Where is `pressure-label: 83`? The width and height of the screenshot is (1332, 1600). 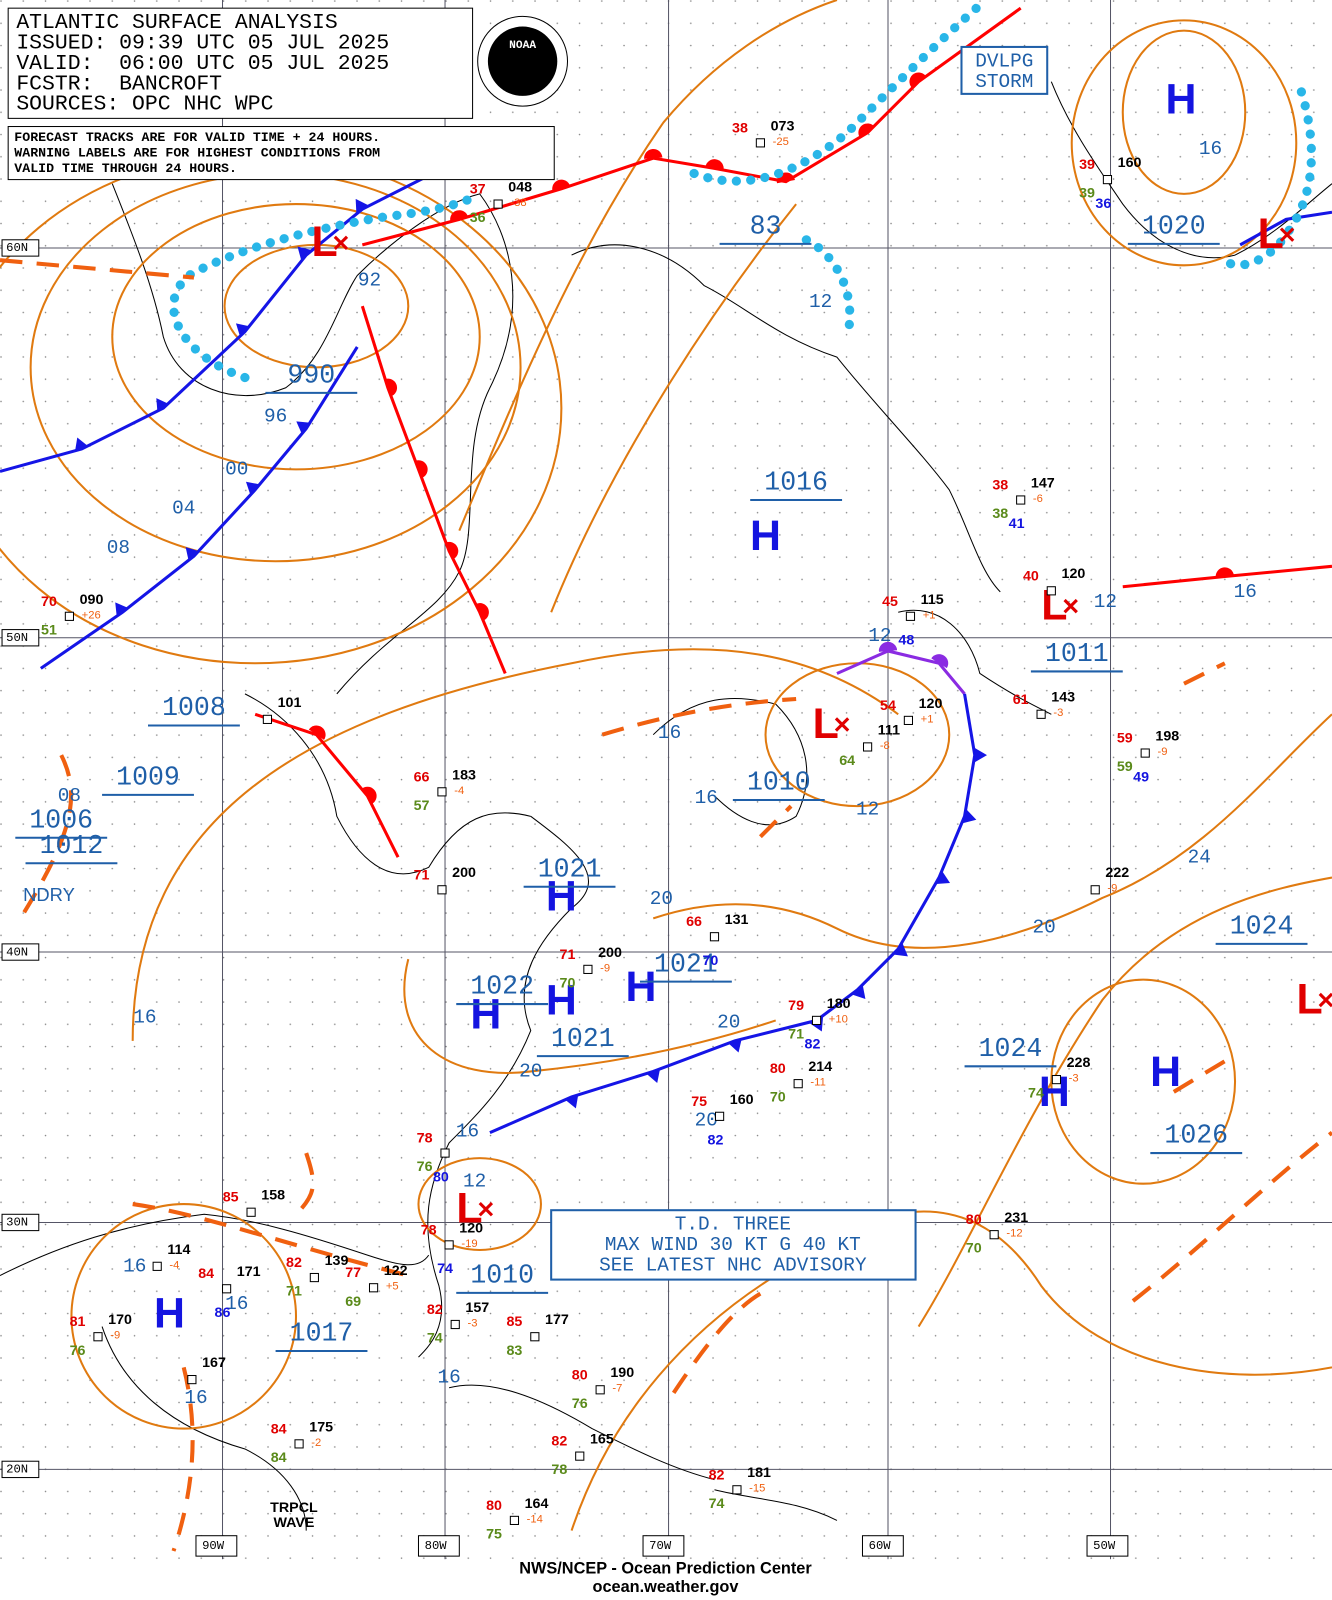 pressure-label: 83 is located at coordinates (766, 227).